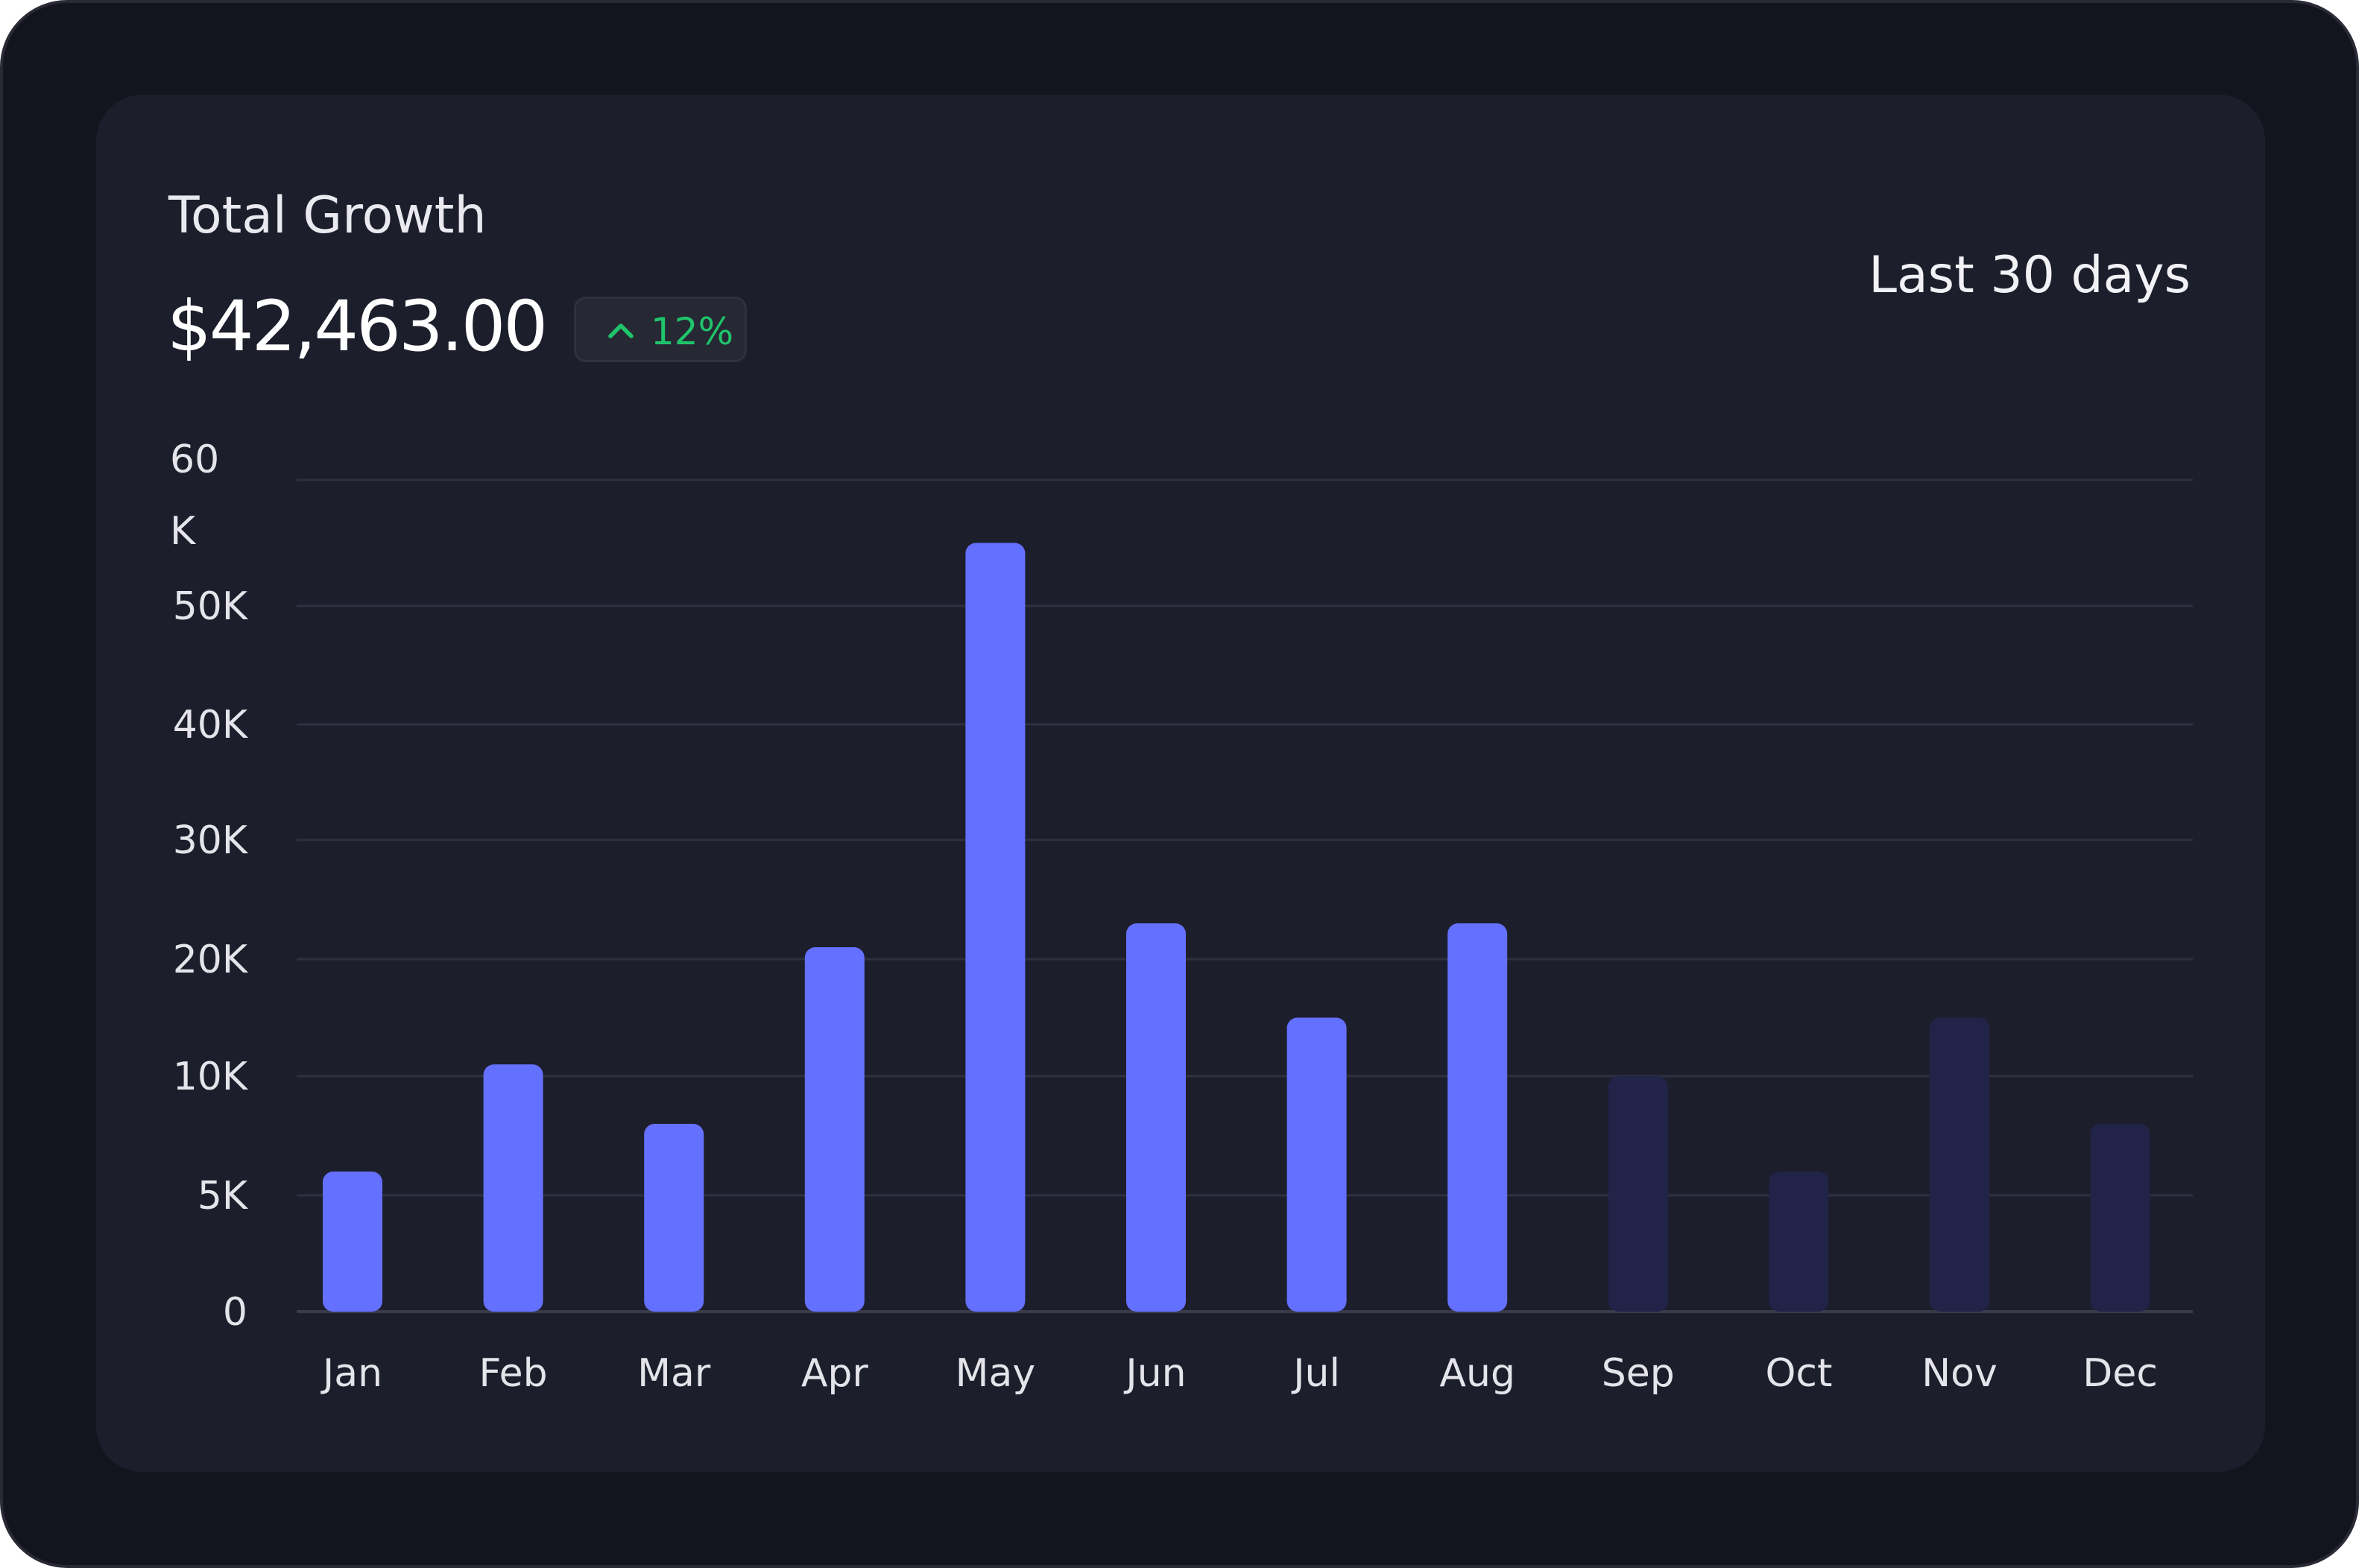 The image size is (2359, 1568). I want to click on bar-dec, so click(2120, 1218).